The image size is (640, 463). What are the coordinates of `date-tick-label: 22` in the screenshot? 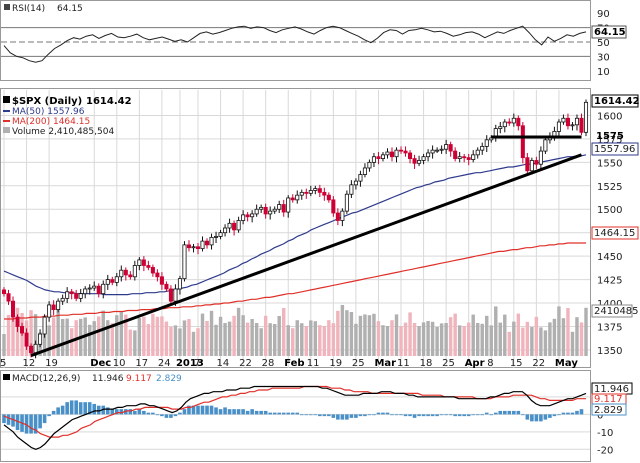 It's located at (245, 363).